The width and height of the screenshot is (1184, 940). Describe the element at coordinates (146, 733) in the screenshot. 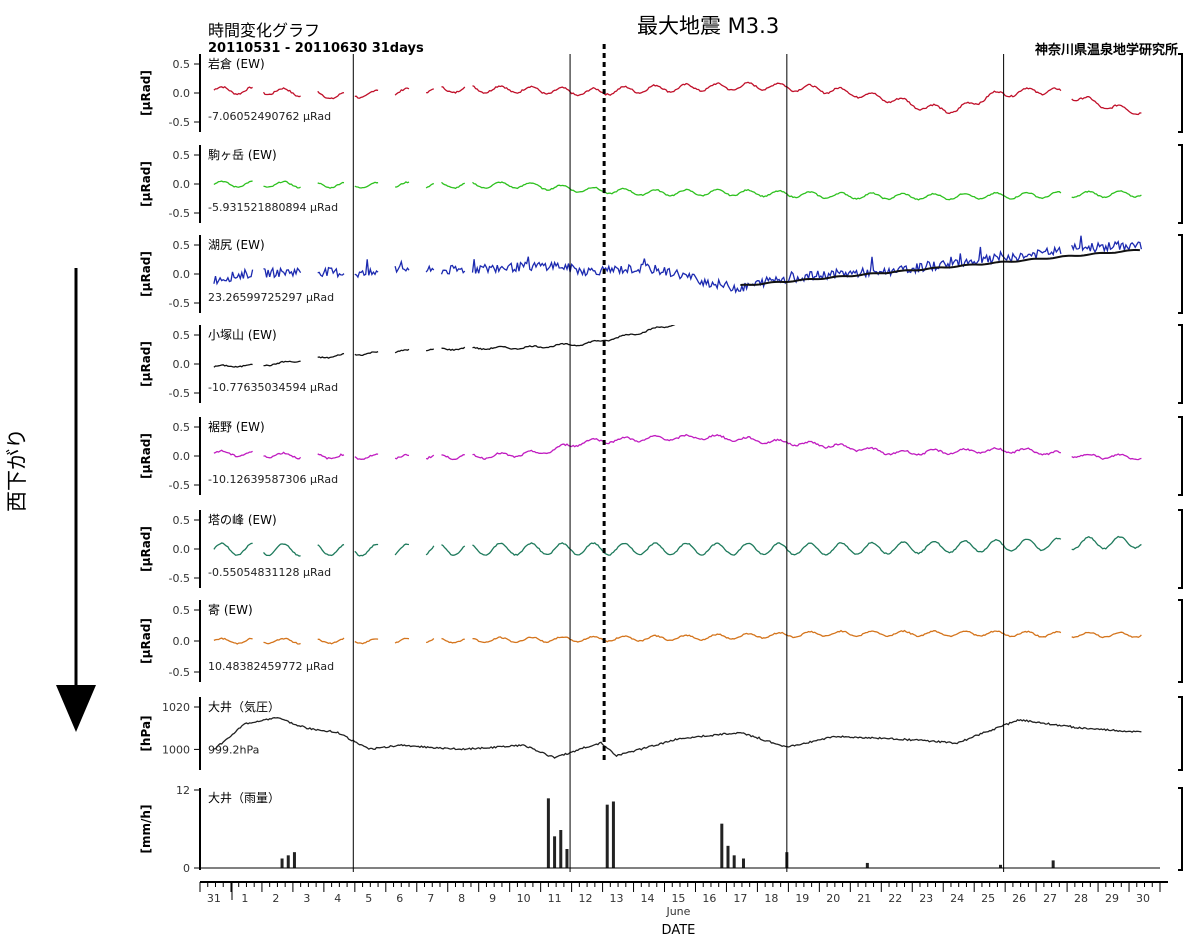

I see `y-axis-label: [hPa]` at that location.